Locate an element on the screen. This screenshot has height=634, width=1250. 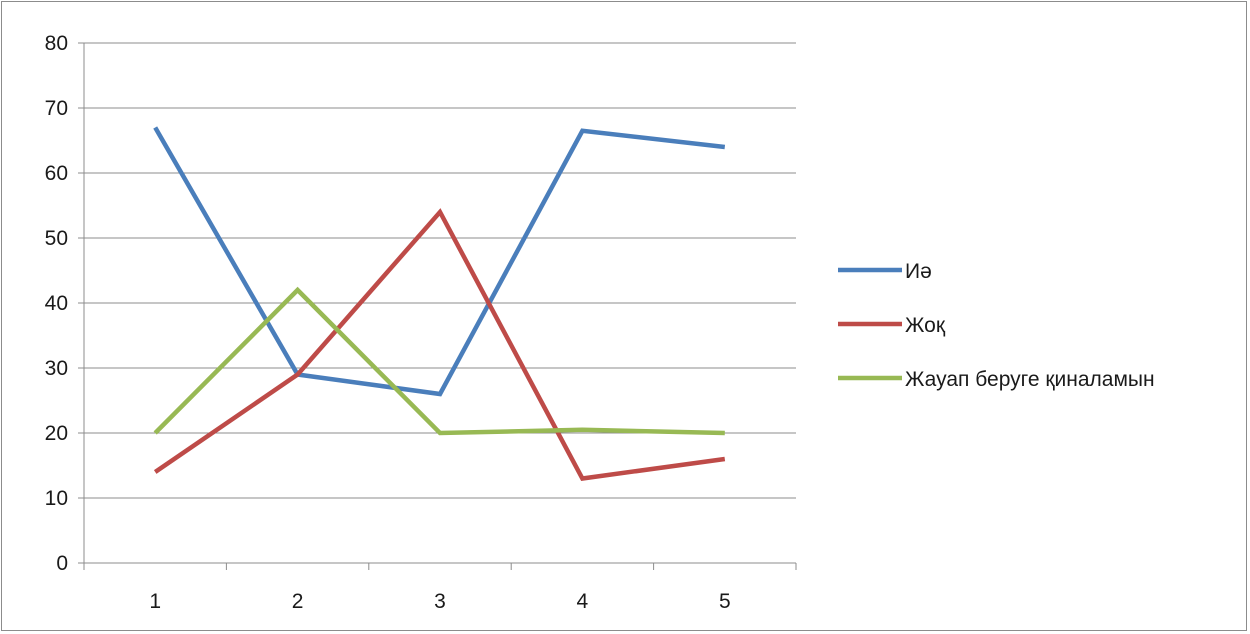
legend-label: Жауап беруге қиналамын is located at coordinates (1030, 379).